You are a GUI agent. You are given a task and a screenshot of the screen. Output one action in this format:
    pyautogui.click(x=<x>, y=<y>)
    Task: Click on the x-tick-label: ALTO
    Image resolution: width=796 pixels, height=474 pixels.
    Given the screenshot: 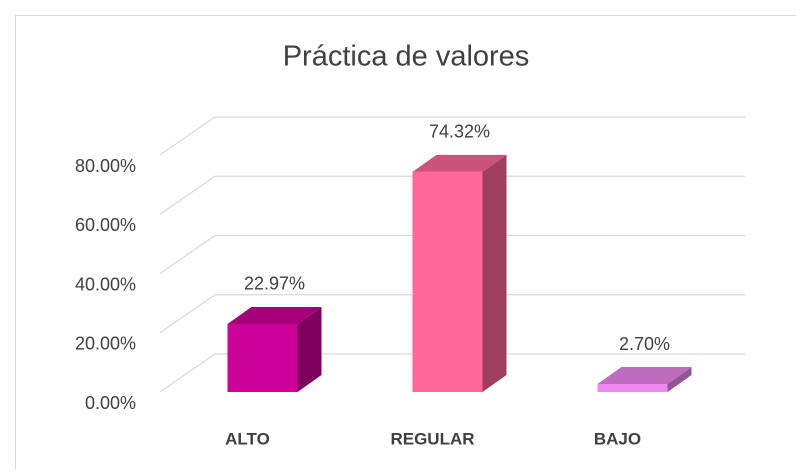 What is the action you would take?
    pyautogui.click(x=247, y=438)
    